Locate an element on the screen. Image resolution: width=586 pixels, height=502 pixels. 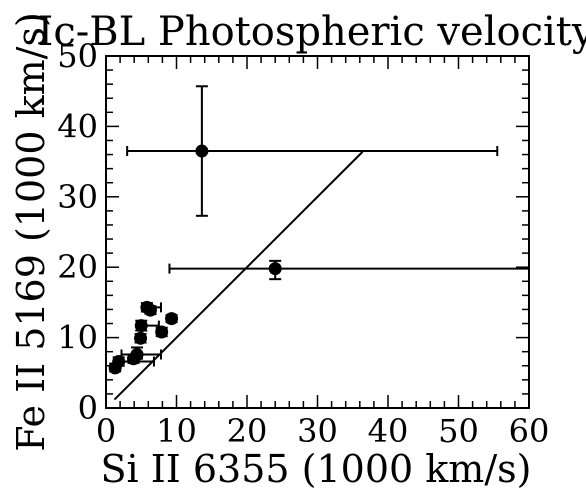
x-tick-label: 40 is located at coordinates (388, 431).